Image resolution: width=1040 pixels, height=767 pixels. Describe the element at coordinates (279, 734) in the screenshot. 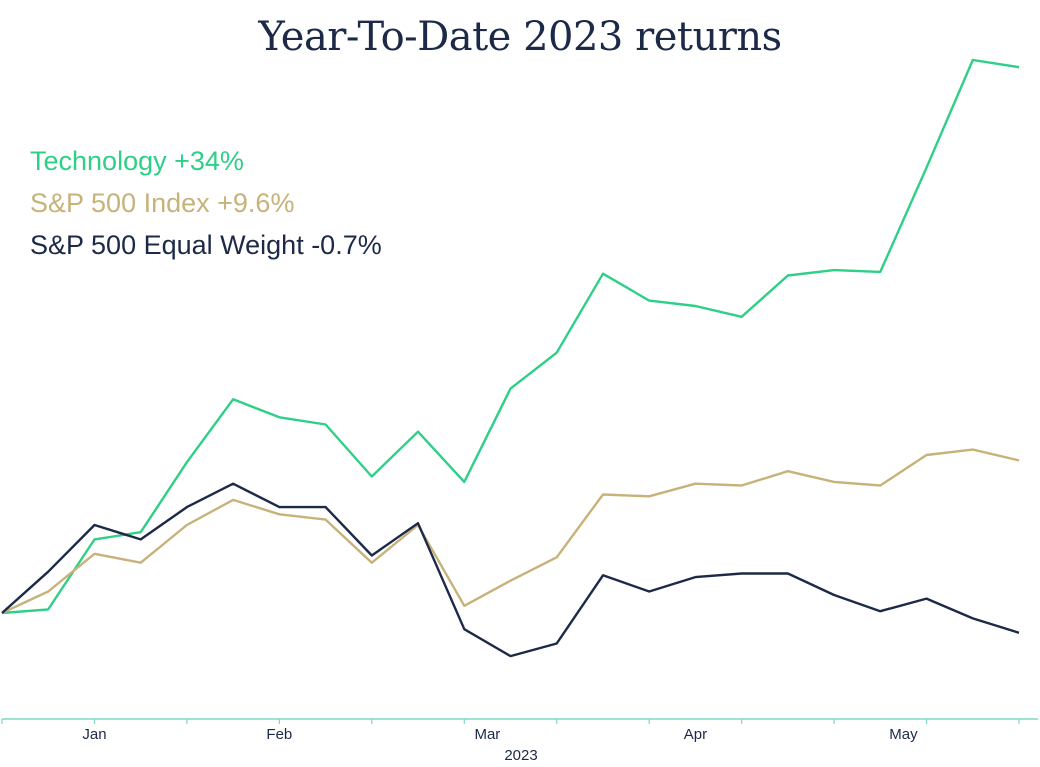

I see `x-tick-label-feb: Feb` at that location.